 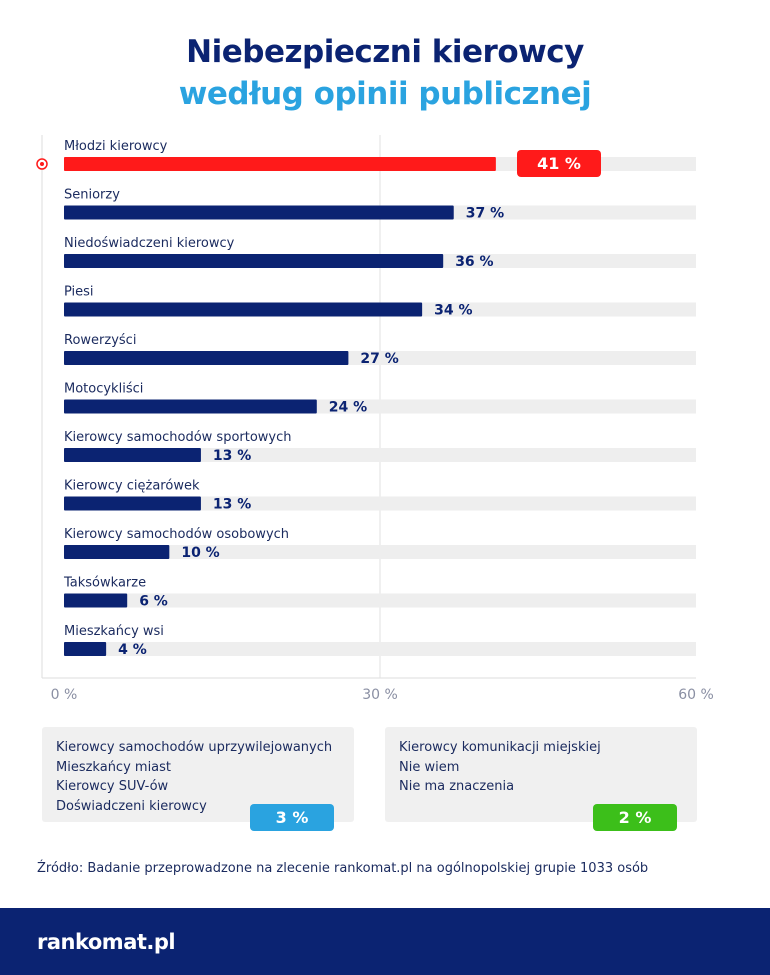 I want to click on group-item: Kierowcy SUV-ów, so click(x=112, y=786).